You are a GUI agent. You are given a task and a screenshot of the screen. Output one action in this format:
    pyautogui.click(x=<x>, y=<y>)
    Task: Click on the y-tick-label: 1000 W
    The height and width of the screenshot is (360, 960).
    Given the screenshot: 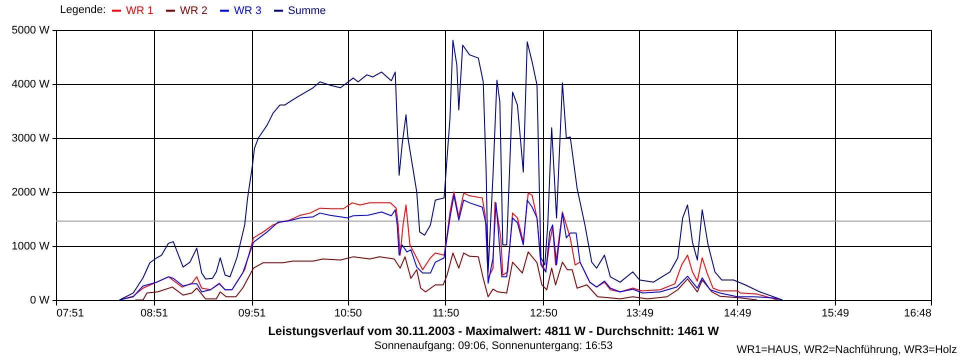 What is the action you would take?
    pyautogui.click(x=31, y=246)
    